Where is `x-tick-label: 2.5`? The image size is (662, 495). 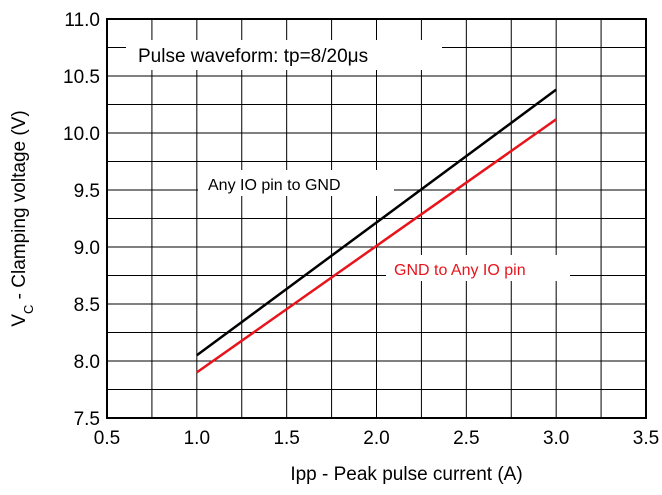
x-tick-label: 2.5 is located at coordinates (466, 438).